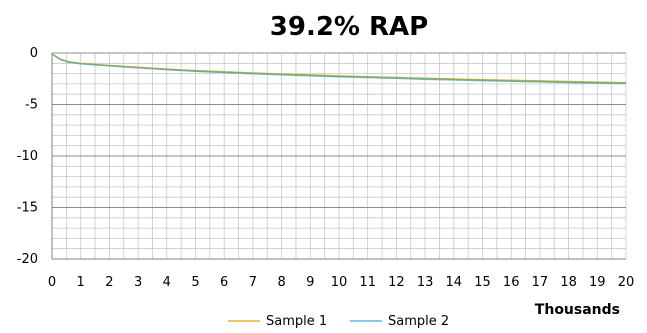  Describe the element at coordinates (109, 282) in the screenshot. I see `x-tick-label: 2` at that location.